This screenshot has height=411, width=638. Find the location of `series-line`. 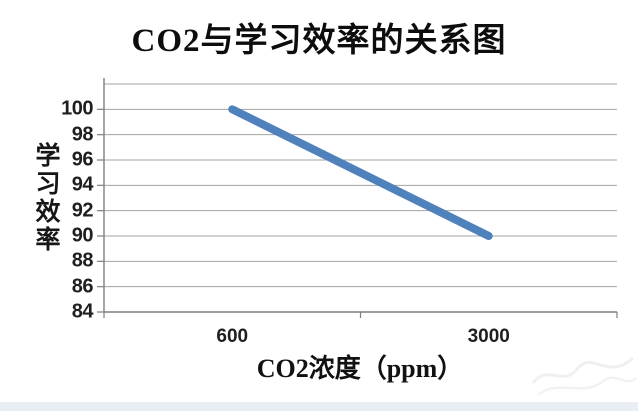

series-line is located at coordinates (360, 172).